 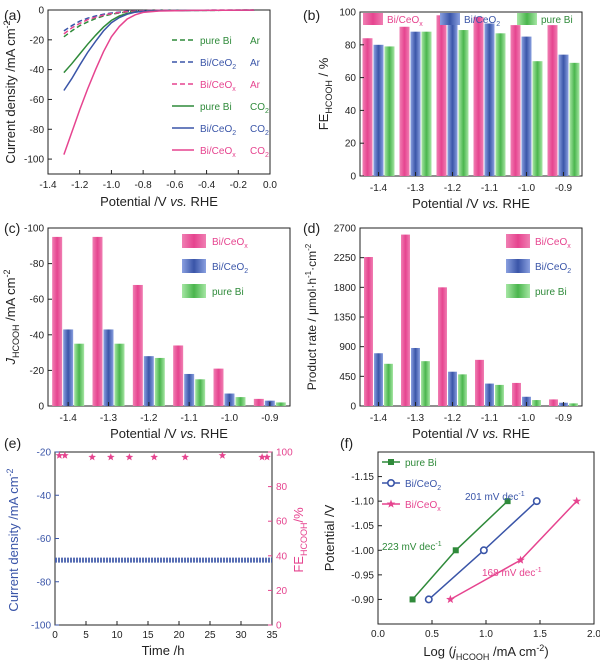 What do you see at coordinates (41, 407) in the screenshot?
I see `panel-c-y-tick-label: 0` at bounding box center [41, 407].